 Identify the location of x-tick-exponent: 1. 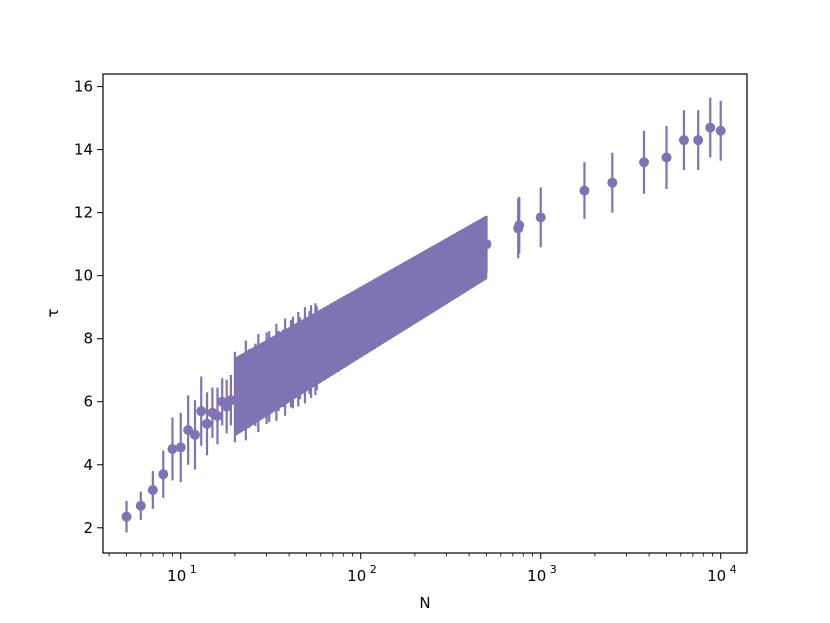
(193, 569).